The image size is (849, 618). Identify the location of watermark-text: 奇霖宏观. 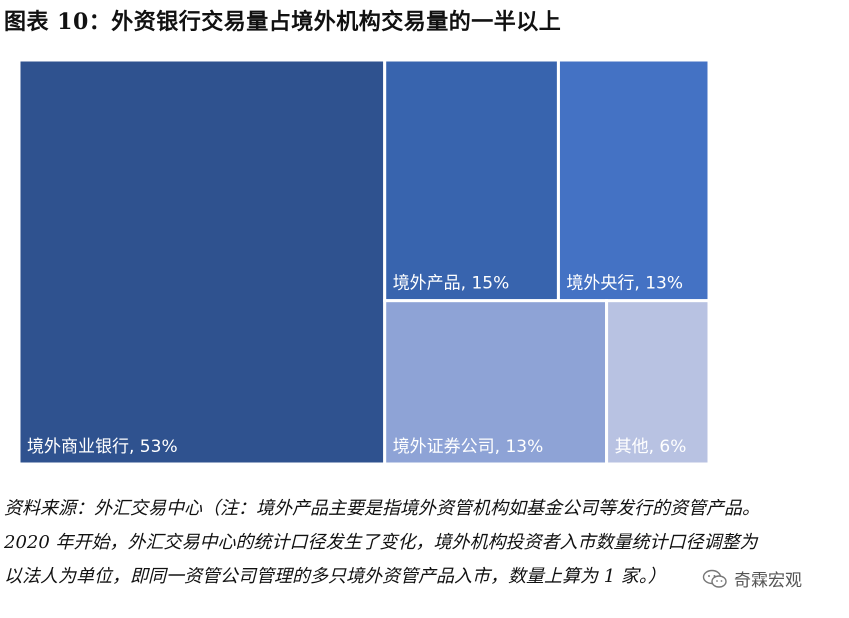
(768, 581).